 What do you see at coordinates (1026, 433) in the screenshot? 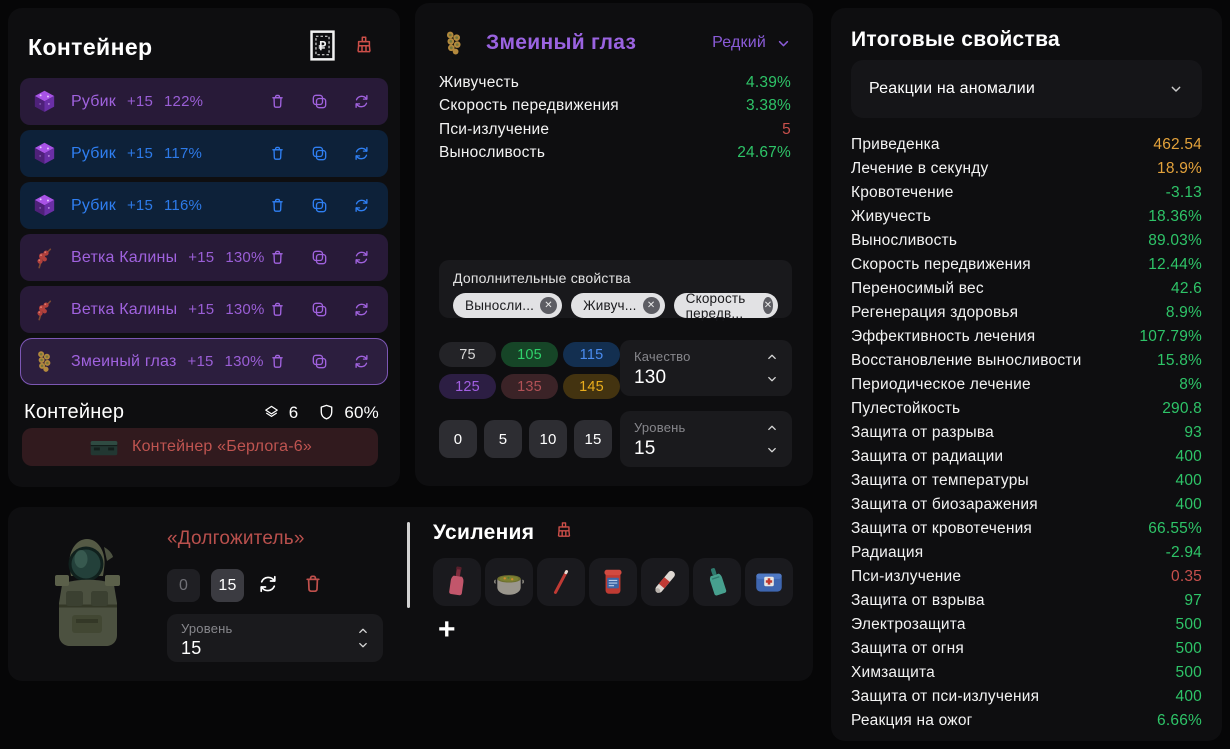
I see `stat-row: Защита от разрыва 93` at bounding box center [1026, 433].